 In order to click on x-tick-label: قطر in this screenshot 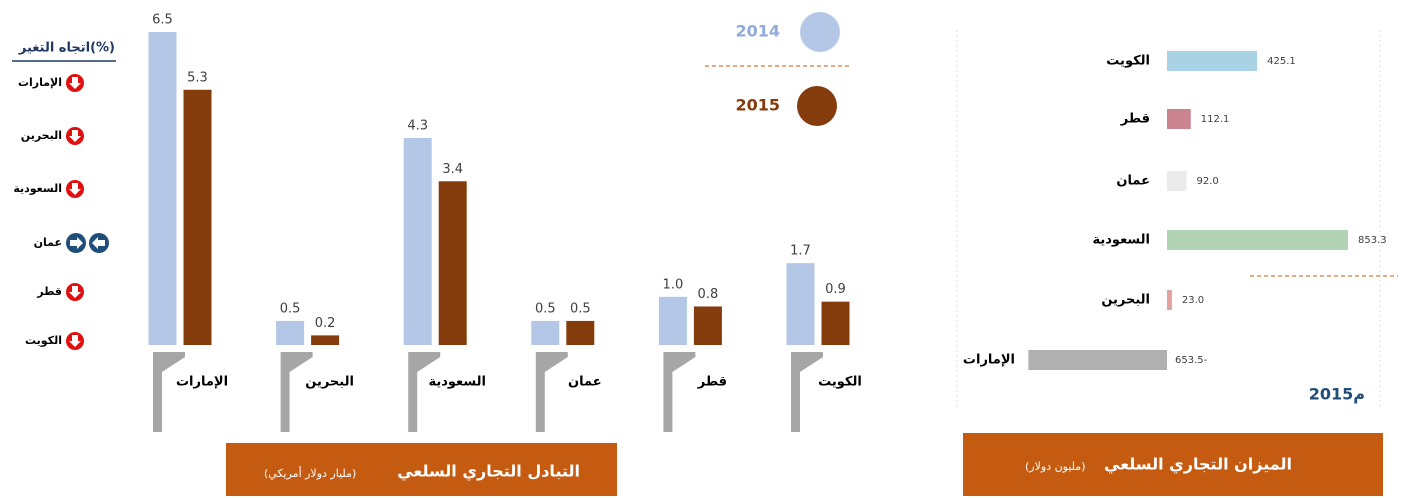, I will do `click(712, 382)`.